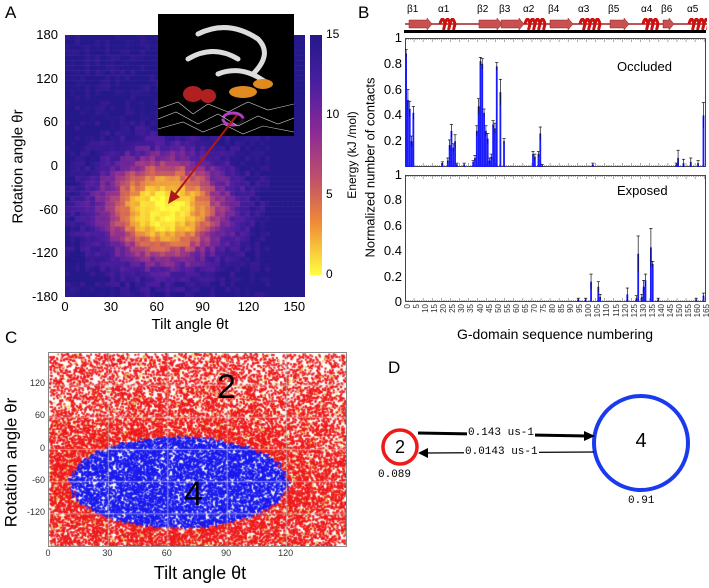 The width and height of the screenshot is (709, 588). I want to click on heatmap-y-tick: 60, so click(50, 122).